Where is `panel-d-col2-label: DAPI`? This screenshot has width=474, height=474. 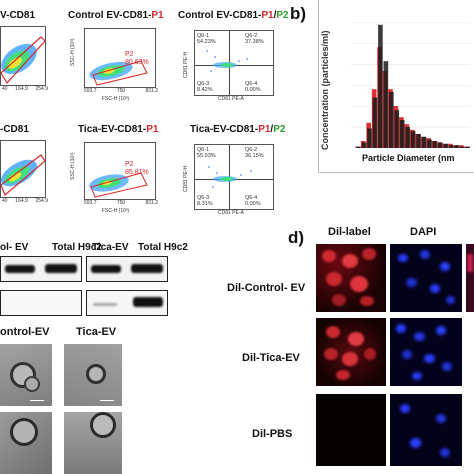 panel-d-col2-label: DAPI is located at coordinates (423, 232).